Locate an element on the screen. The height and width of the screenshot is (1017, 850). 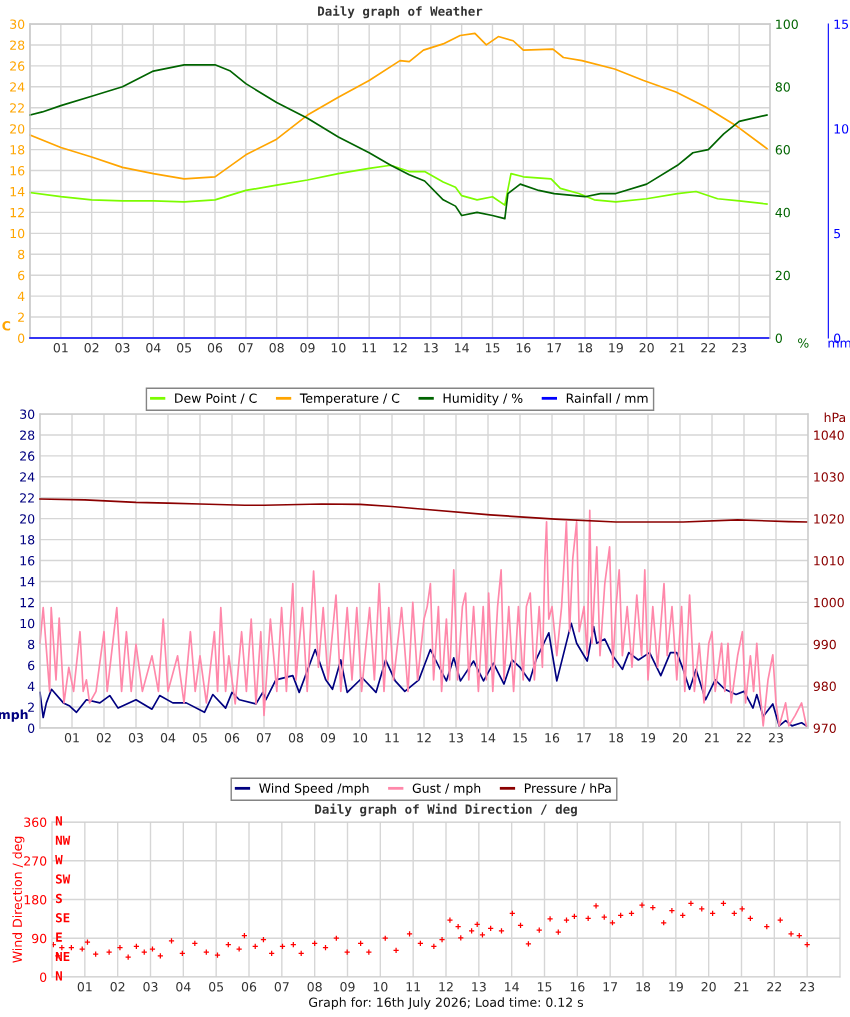
y2-tick-label: 1040 is located at coordinates (829, 435).